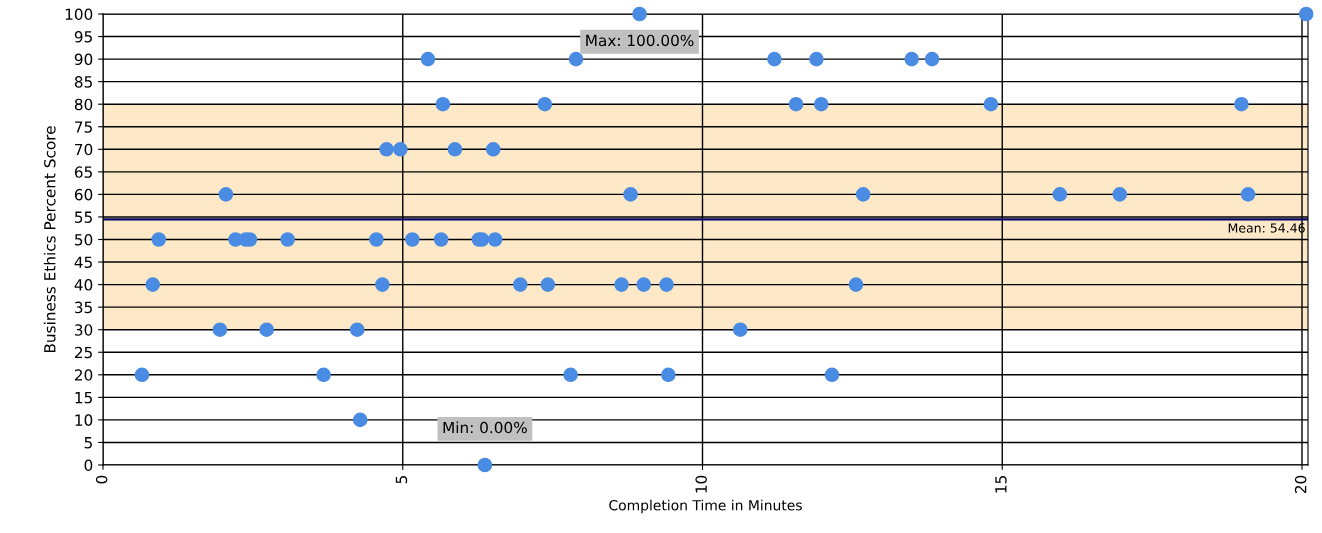 The width and height of the screenshot is (1322, 533). Describe the element at coordinates (83, 59) in the screenshot. I see `y-tick-label: 90` at that location.